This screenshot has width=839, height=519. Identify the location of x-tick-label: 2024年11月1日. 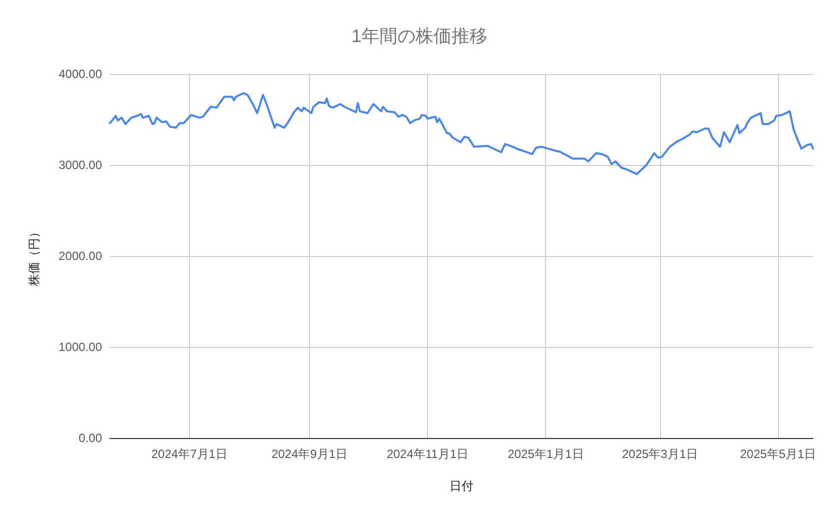
(427, 454).